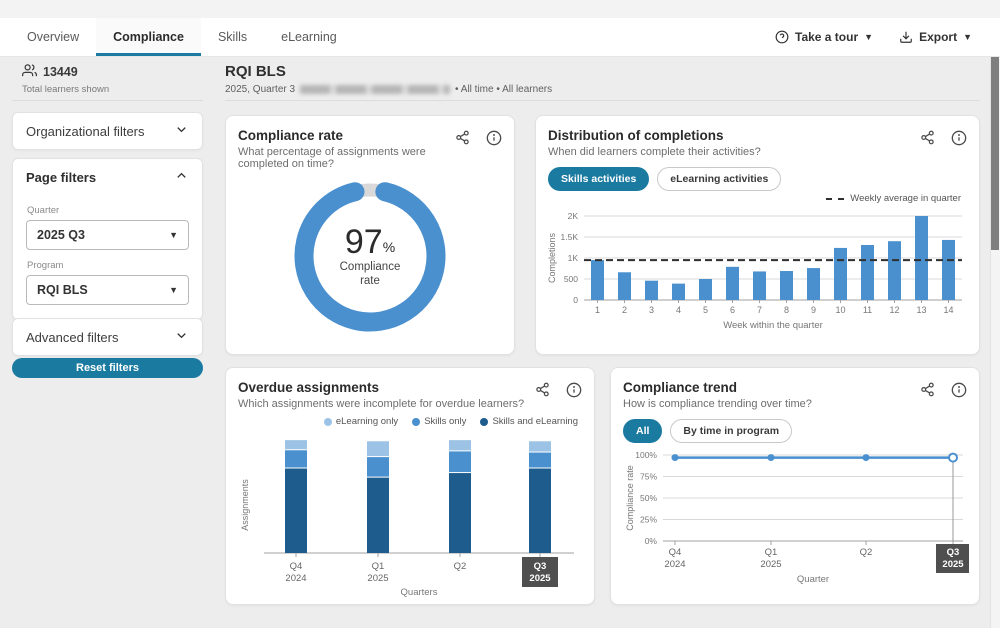 Image resolution: width=1000 pixels, height=628 pixels. Describe the element at coordinates (370, 256) in the screenshot. I see `compliance-donut-chart: 97% Compliance rate` at that location.